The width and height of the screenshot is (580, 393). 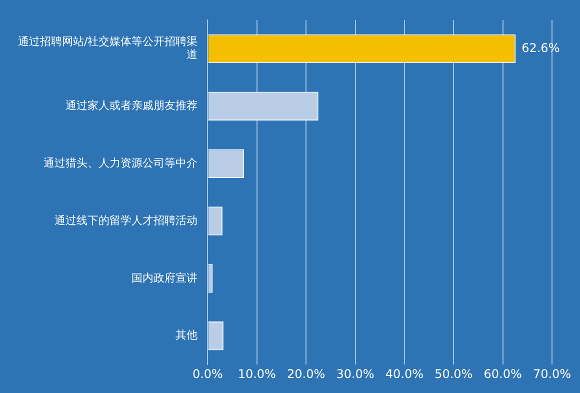 What do you see at coordinates (132, 105) in the screenshot?
I see `y-tick-label: 通过家人或者亲戚朋友推荐` at bounding box center [132, 105].